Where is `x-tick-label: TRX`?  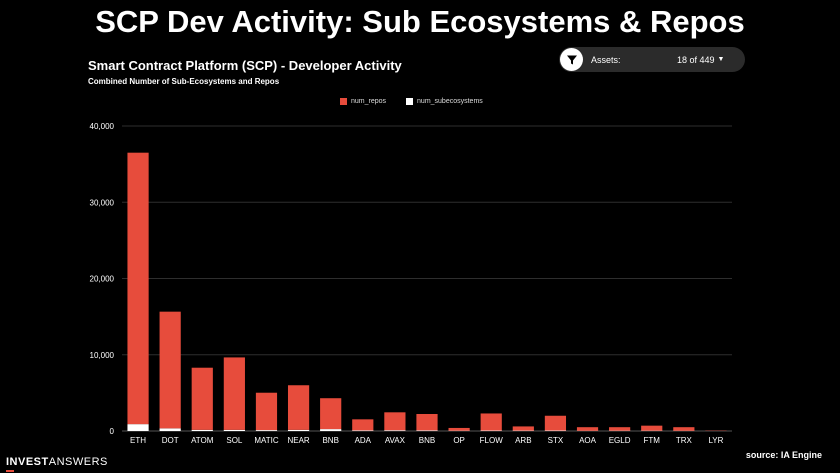
x-tick-label: TRX is located at coordinates (684, 440).